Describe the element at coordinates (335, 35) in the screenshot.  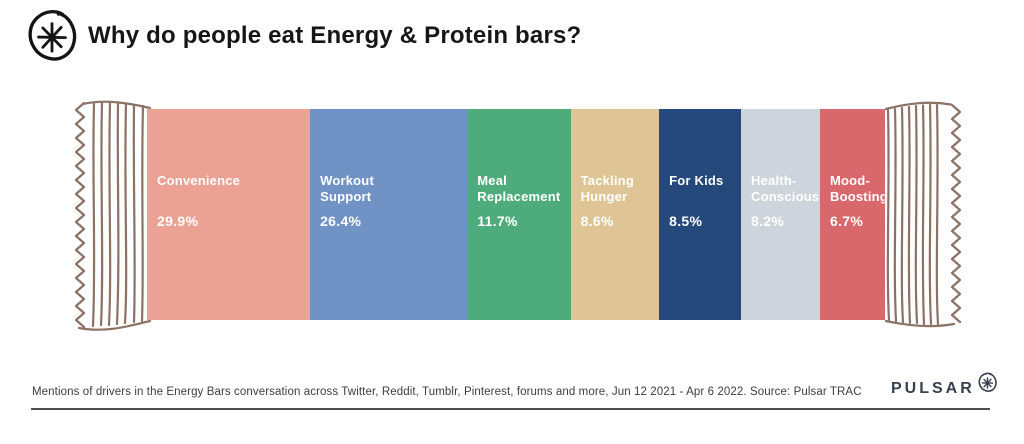
I see `page-title: Why do people eat Energy & Protein bars?` at that location.